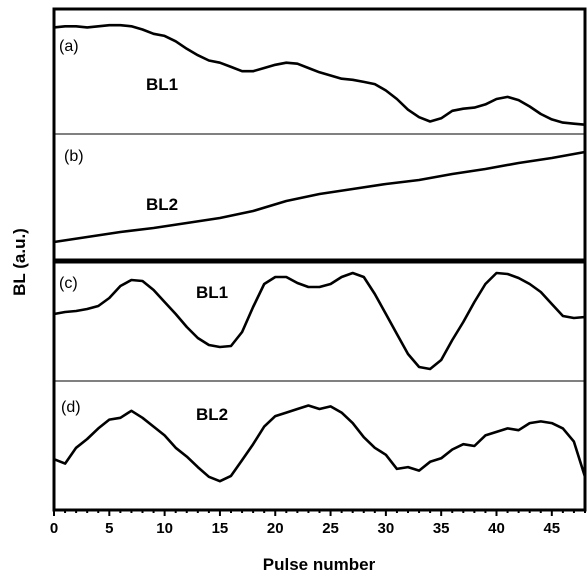  I want to click on x-tick-label-30: 30, so click(386, 528).